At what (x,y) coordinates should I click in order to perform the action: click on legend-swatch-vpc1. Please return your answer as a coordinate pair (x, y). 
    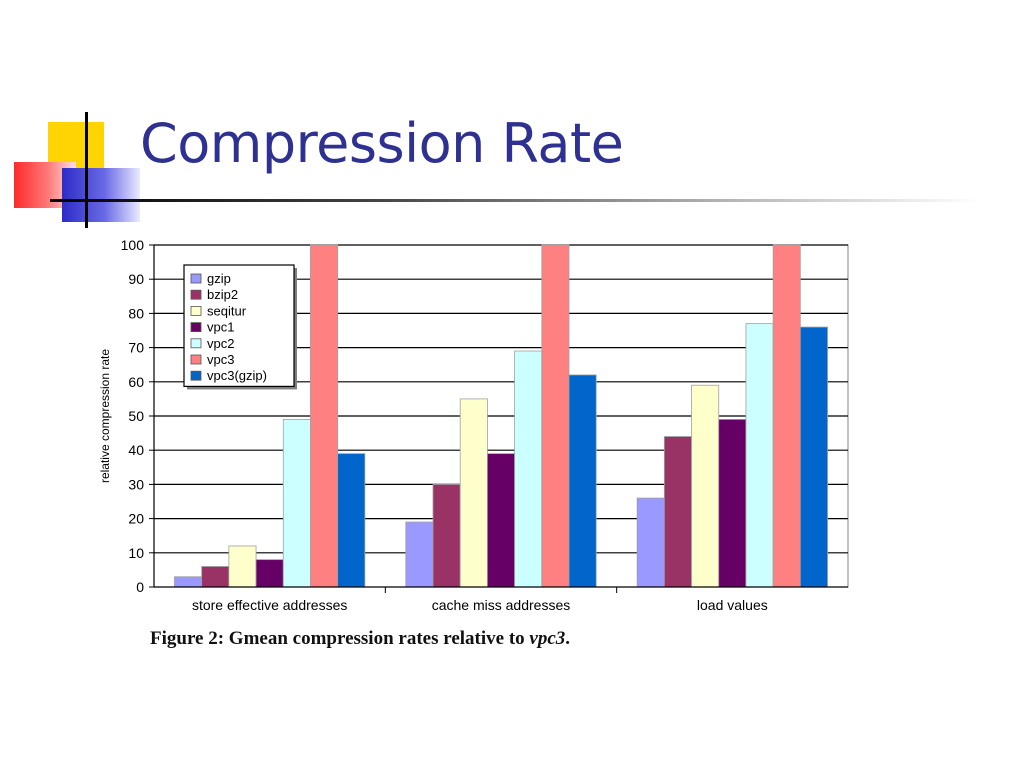
    Looking at the image, I should click on (196, 327).